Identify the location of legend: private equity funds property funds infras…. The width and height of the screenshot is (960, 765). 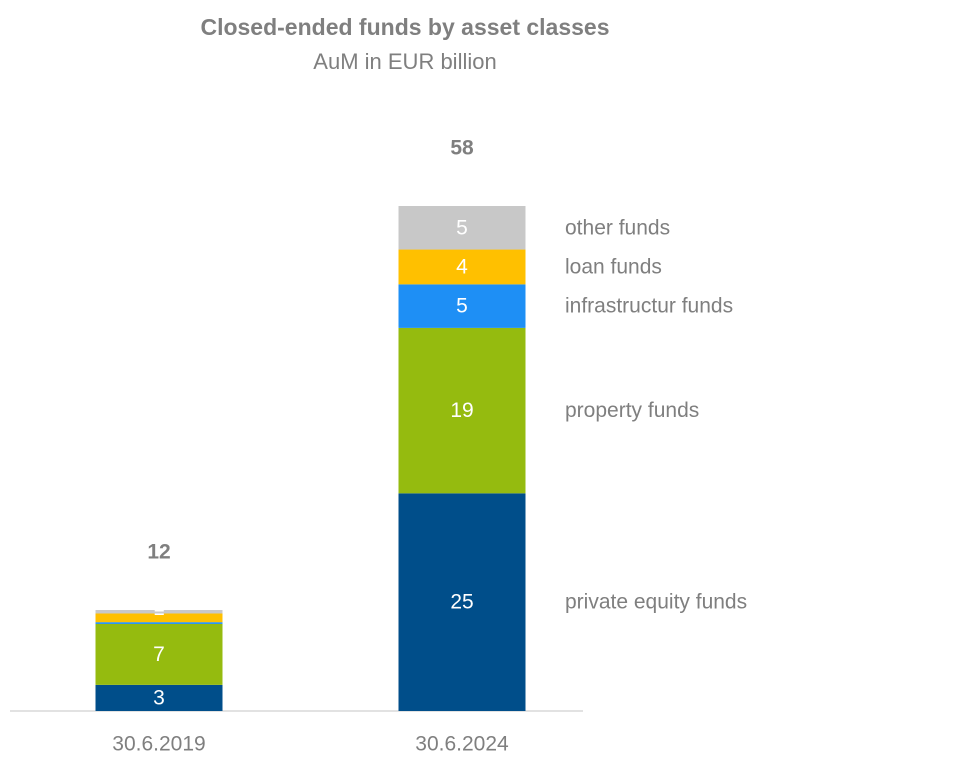
(656, 414).